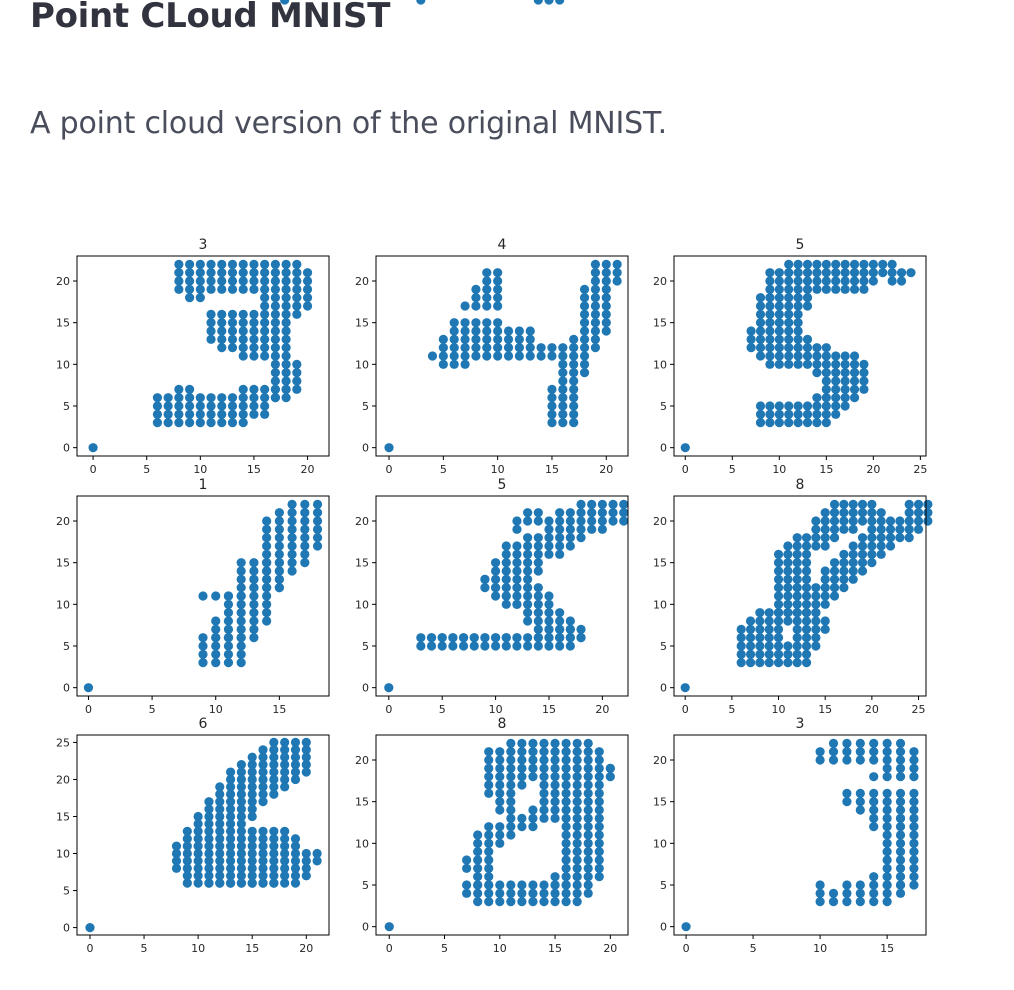 This screenshot has width=1014, height=990. What do you see at coordinates (503, 356) in the screenshot?
I see `point-group` at bounding box center [503, 356].